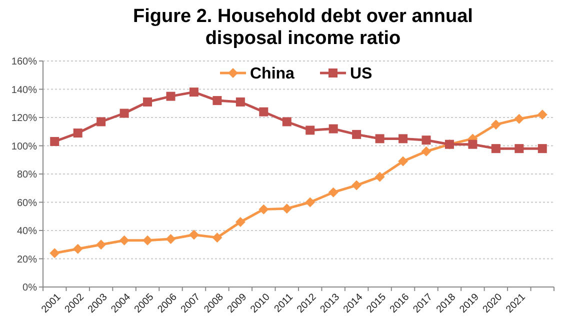 Image resolution: width=566 pixels, height=329 pixels. What do you see at coordinates (27, 260) in the screenshot?
I see `y-tick-label: 20%` at bounding box center [27, 260].